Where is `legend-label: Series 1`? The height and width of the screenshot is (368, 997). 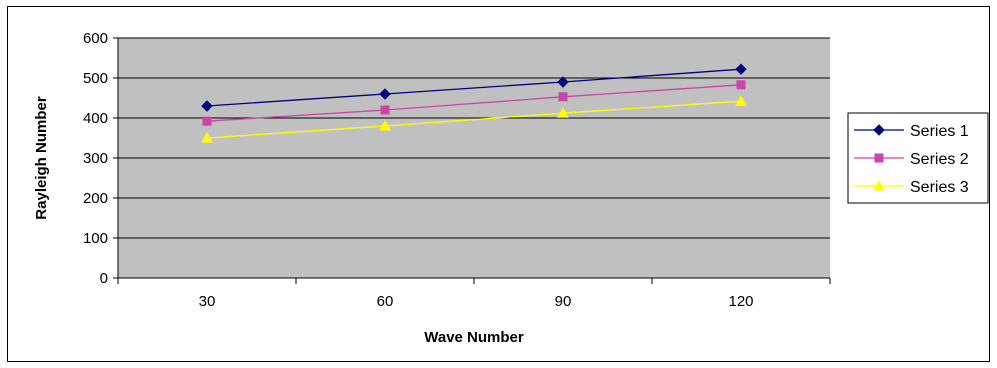 legend-label: Series 1 is located at coordinates (939, 131).